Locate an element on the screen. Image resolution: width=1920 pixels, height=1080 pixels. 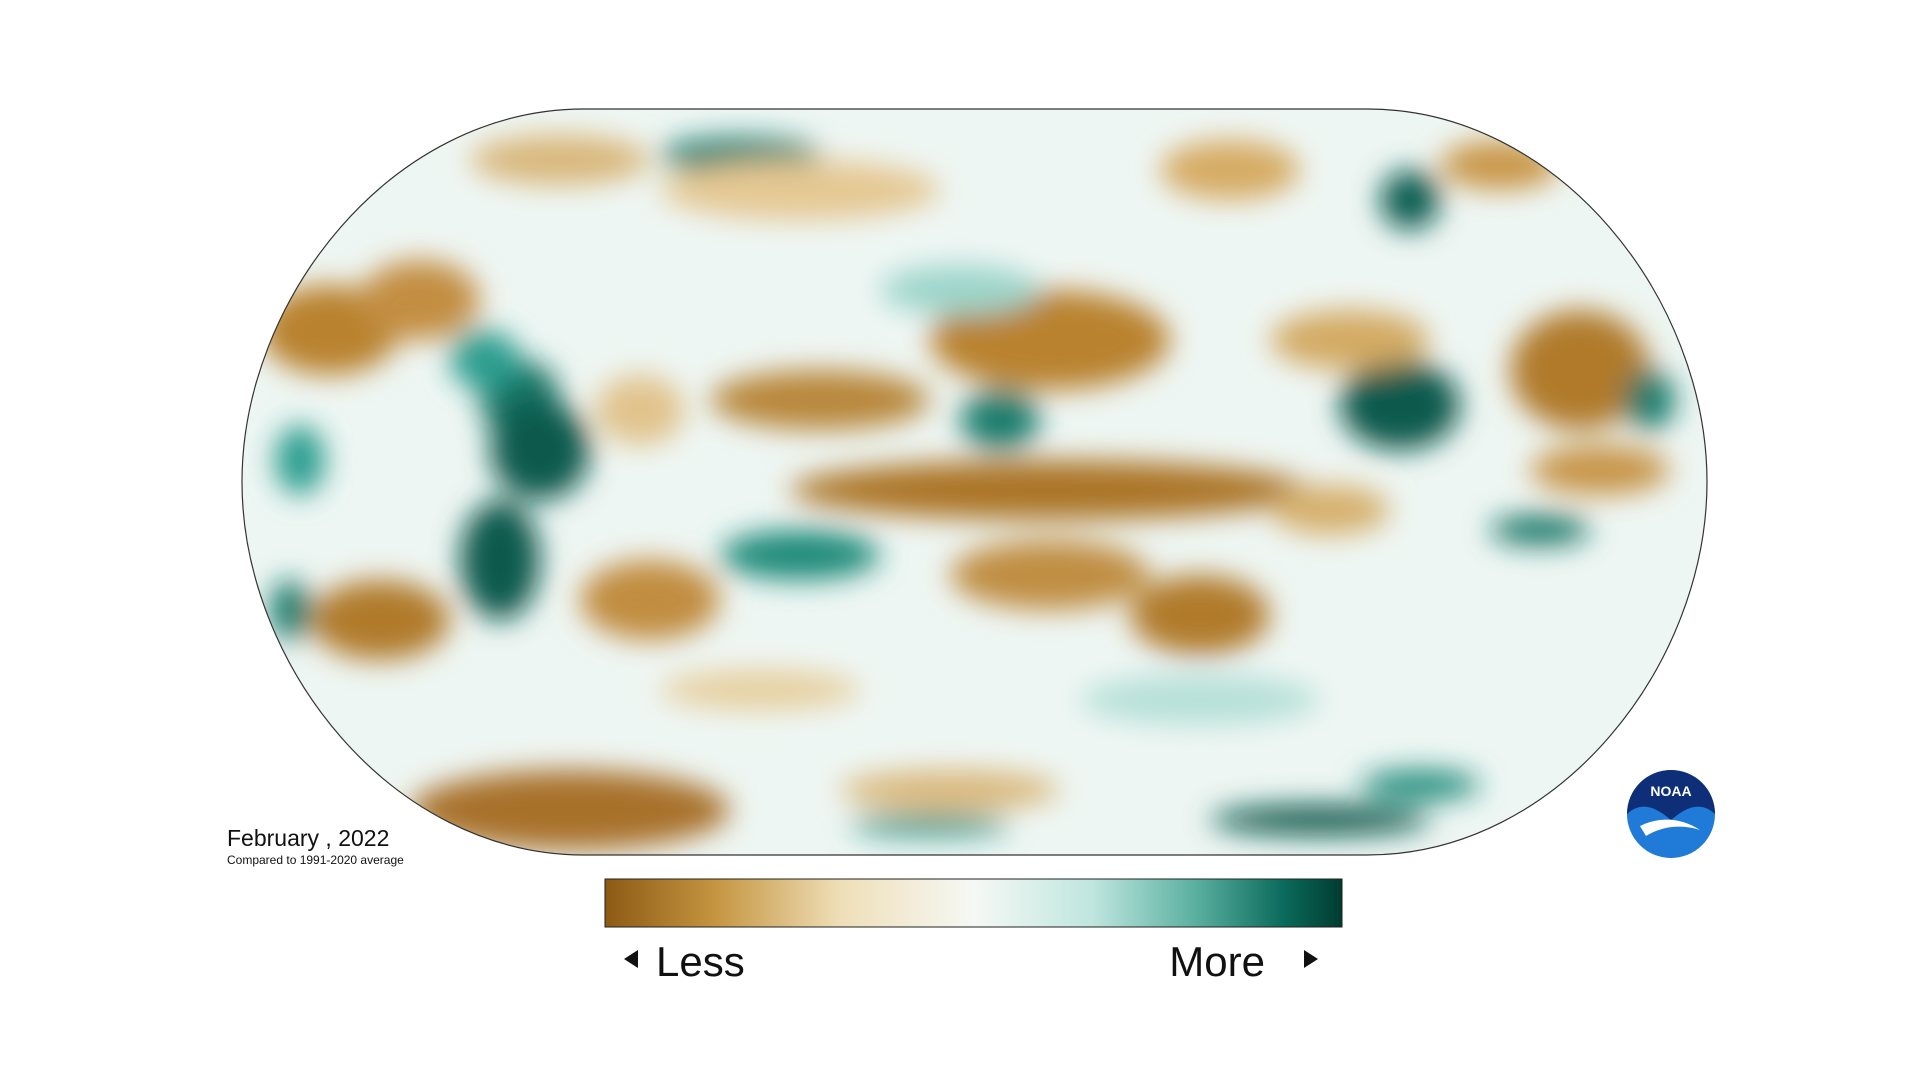
legend: Less More is located at coordinates (973, 931).